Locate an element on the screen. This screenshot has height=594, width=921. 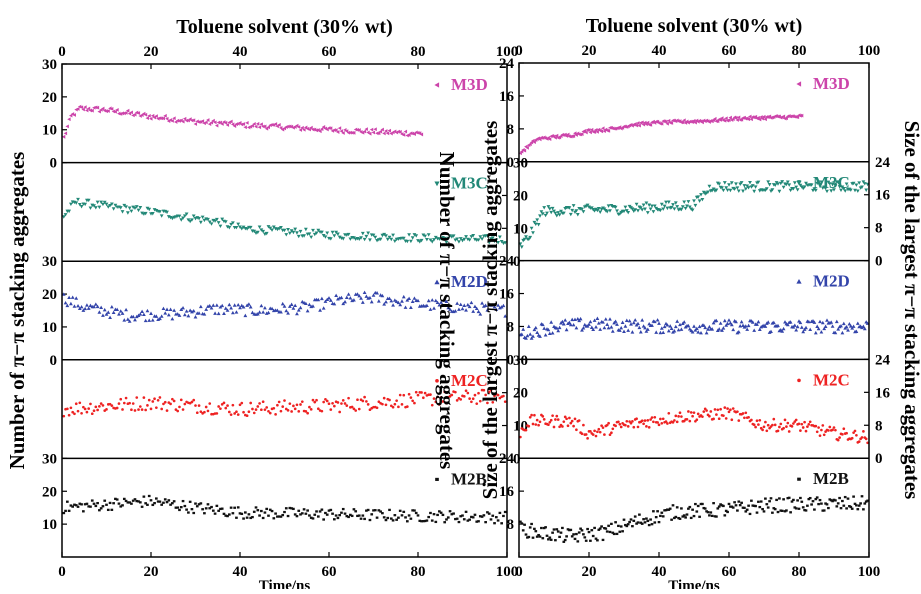
legend-label: M2B is located at coordinates (469, 478).